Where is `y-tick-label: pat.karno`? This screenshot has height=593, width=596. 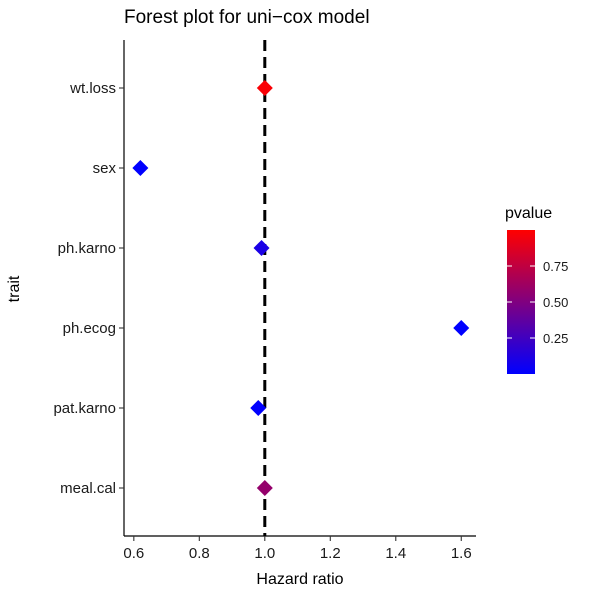
y-tick-label: pat.karno is located at coordinates (84, 408).